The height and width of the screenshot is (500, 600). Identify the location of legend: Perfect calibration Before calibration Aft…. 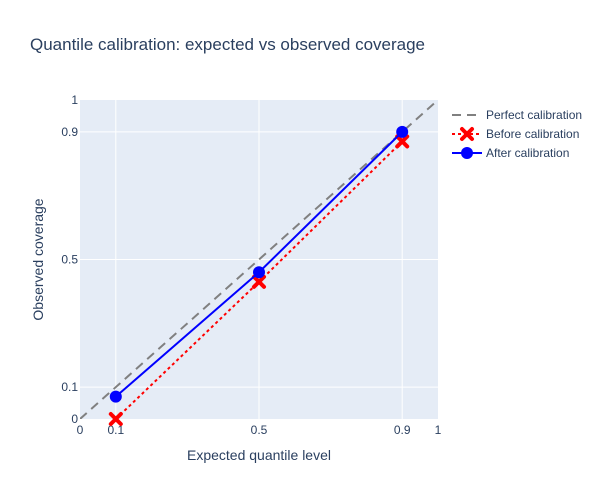
(517, 134).